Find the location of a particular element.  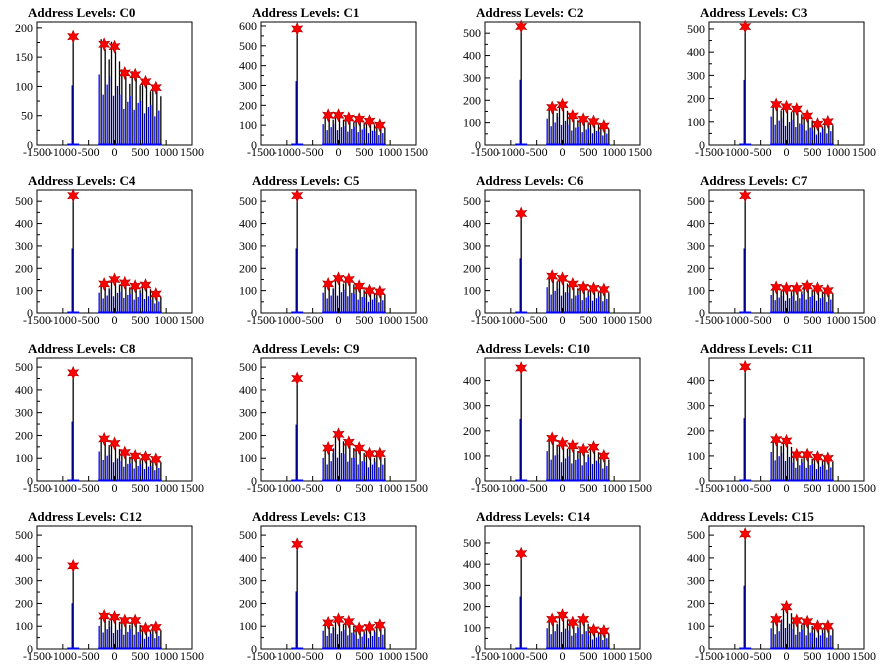

chart-title: Address Levels: C0 is located at coordinates (82, 12).